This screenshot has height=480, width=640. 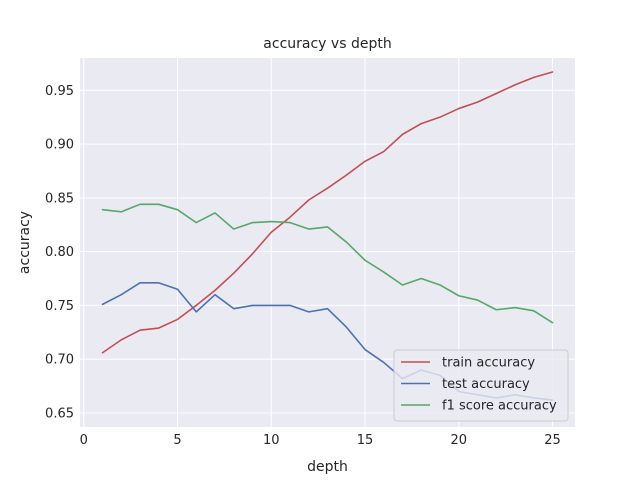 I want to click on x-tick-label: 25, so click(x=552, y=440).